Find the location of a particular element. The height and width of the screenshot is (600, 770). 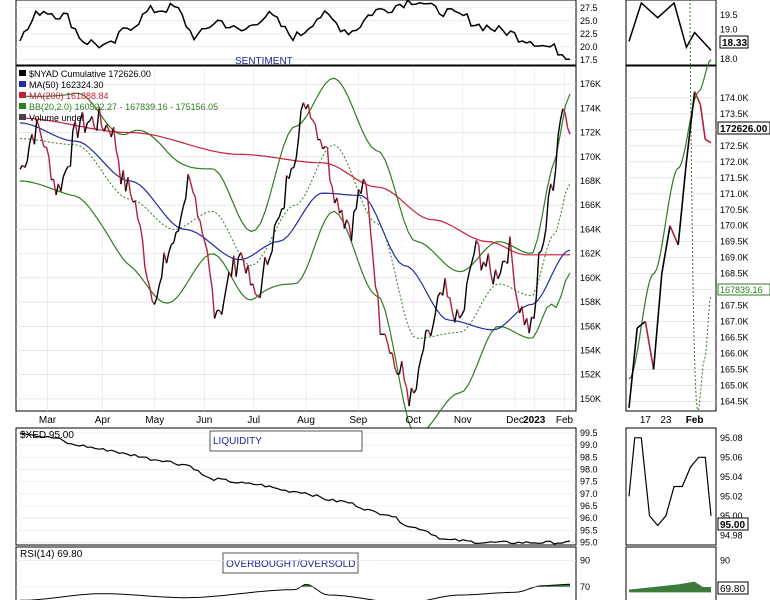

main-x-label: Apr is located at coordinates (103, 420).